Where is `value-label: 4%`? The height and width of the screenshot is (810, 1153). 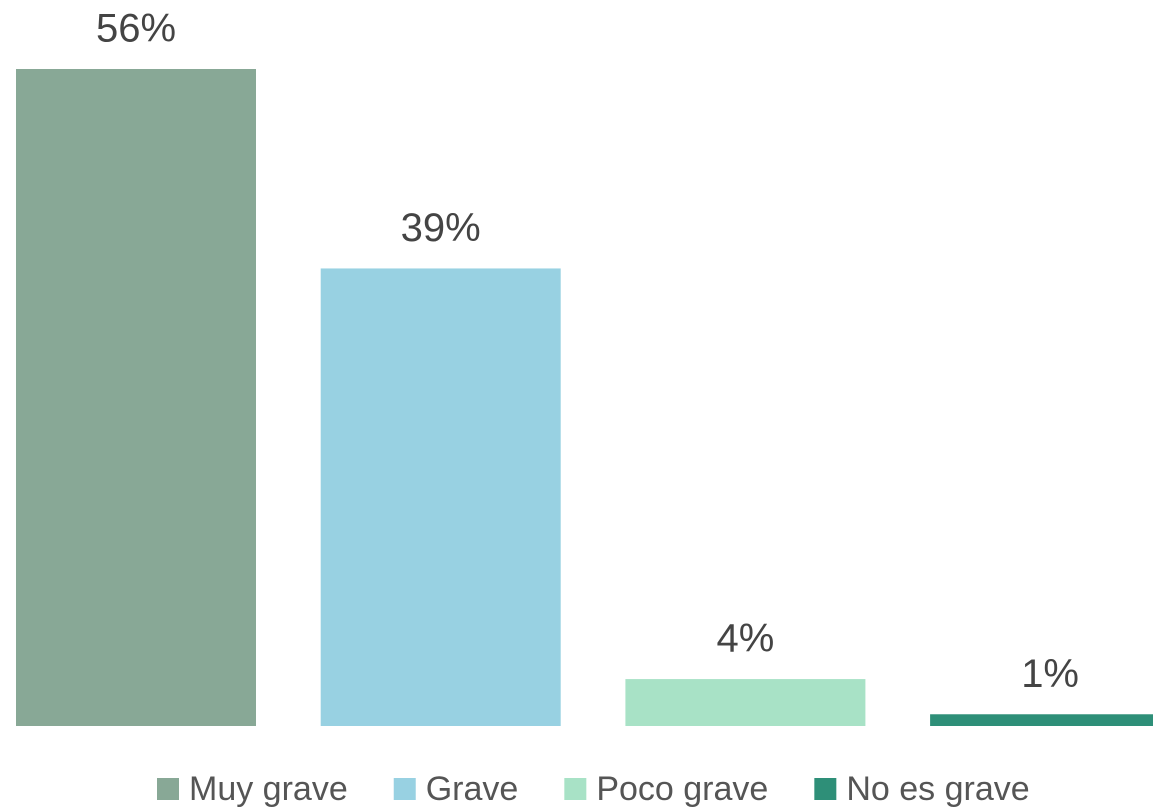 value-label: 4% is located at coordinates (745, 639).